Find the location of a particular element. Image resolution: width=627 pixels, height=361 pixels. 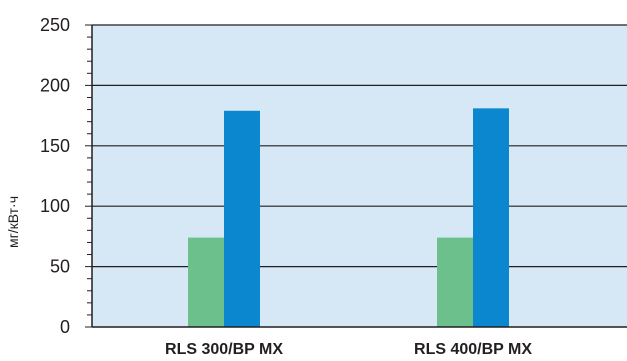

x-category-label-1: RLS 300/BP MX is located at coordinates (224, 349).